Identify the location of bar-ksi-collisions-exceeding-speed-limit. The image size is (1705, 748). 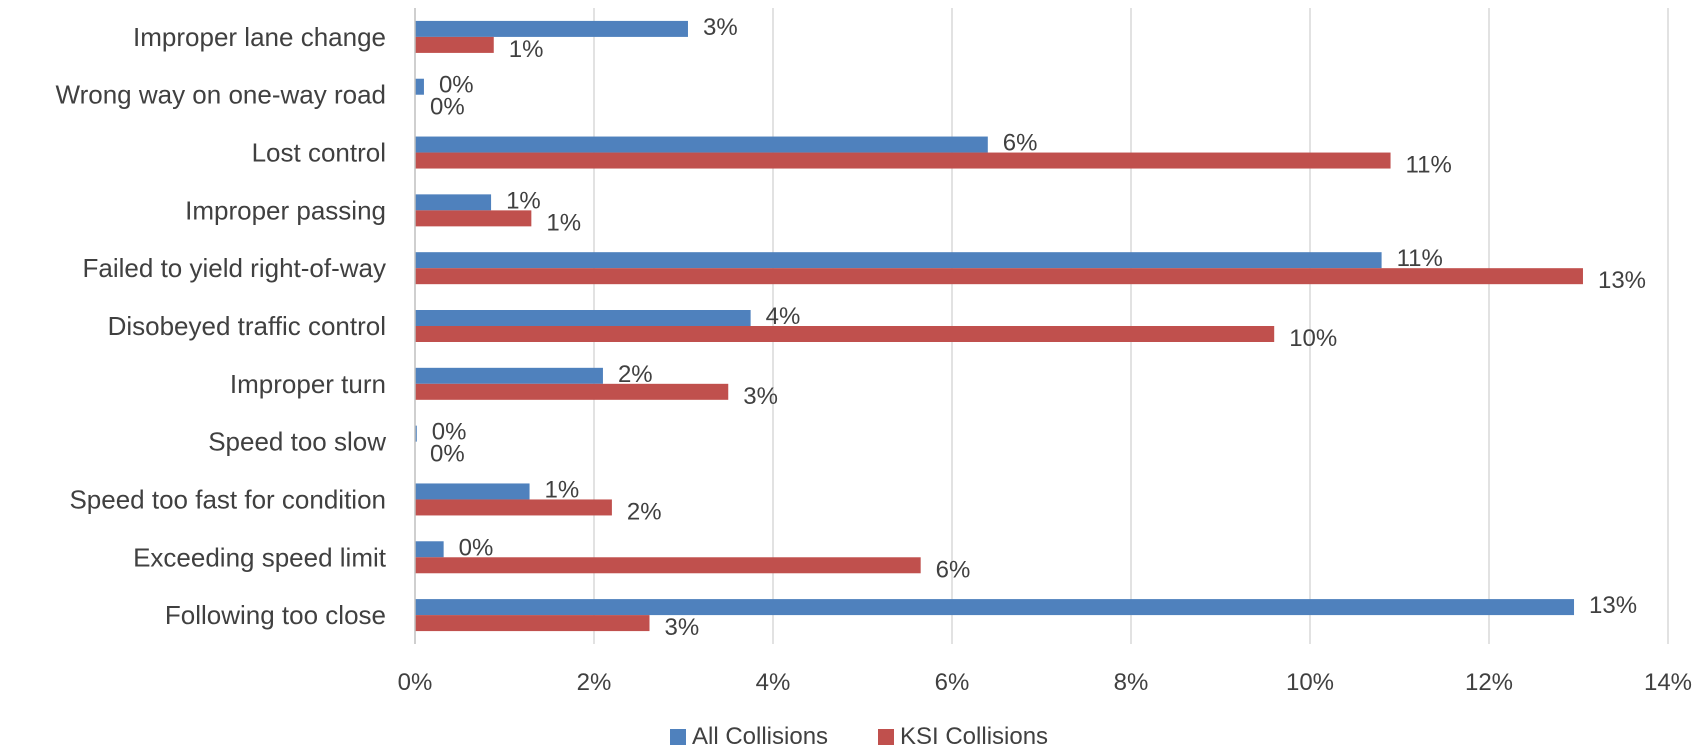
(668, 565).